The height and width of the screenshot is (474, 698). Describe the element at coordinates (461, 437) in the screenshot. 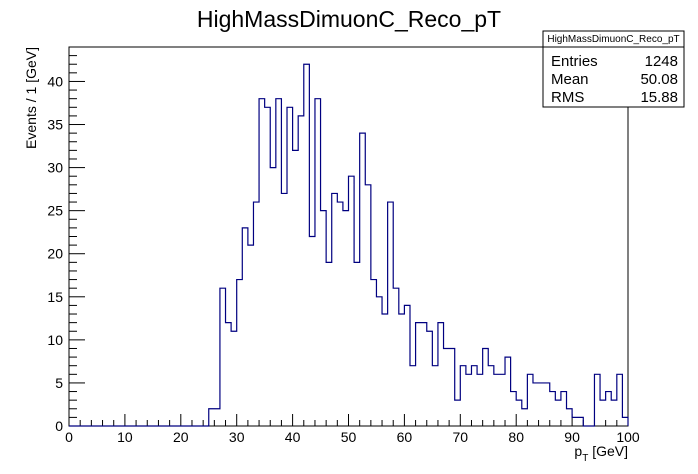

I see `x-tick-label: 70` at that location.